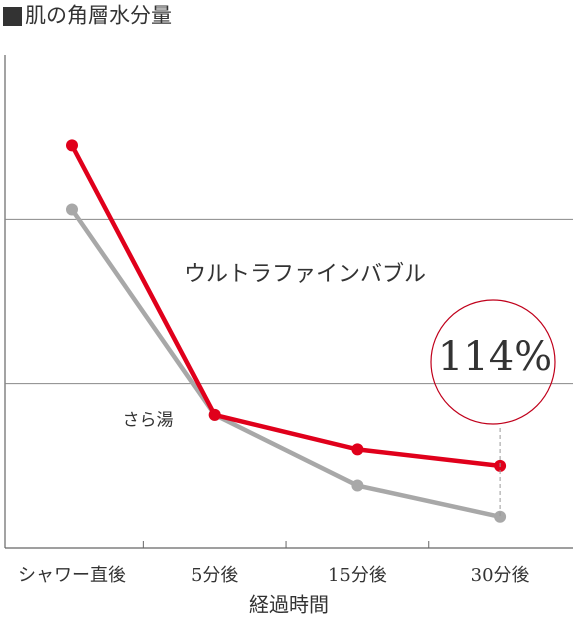 This screenshot has height=622, width=574. What do you see at coordinates (98, 16) in the screenshot?
I see `chart-title: 肌の角層水分量` at bounding box center [98, 16].